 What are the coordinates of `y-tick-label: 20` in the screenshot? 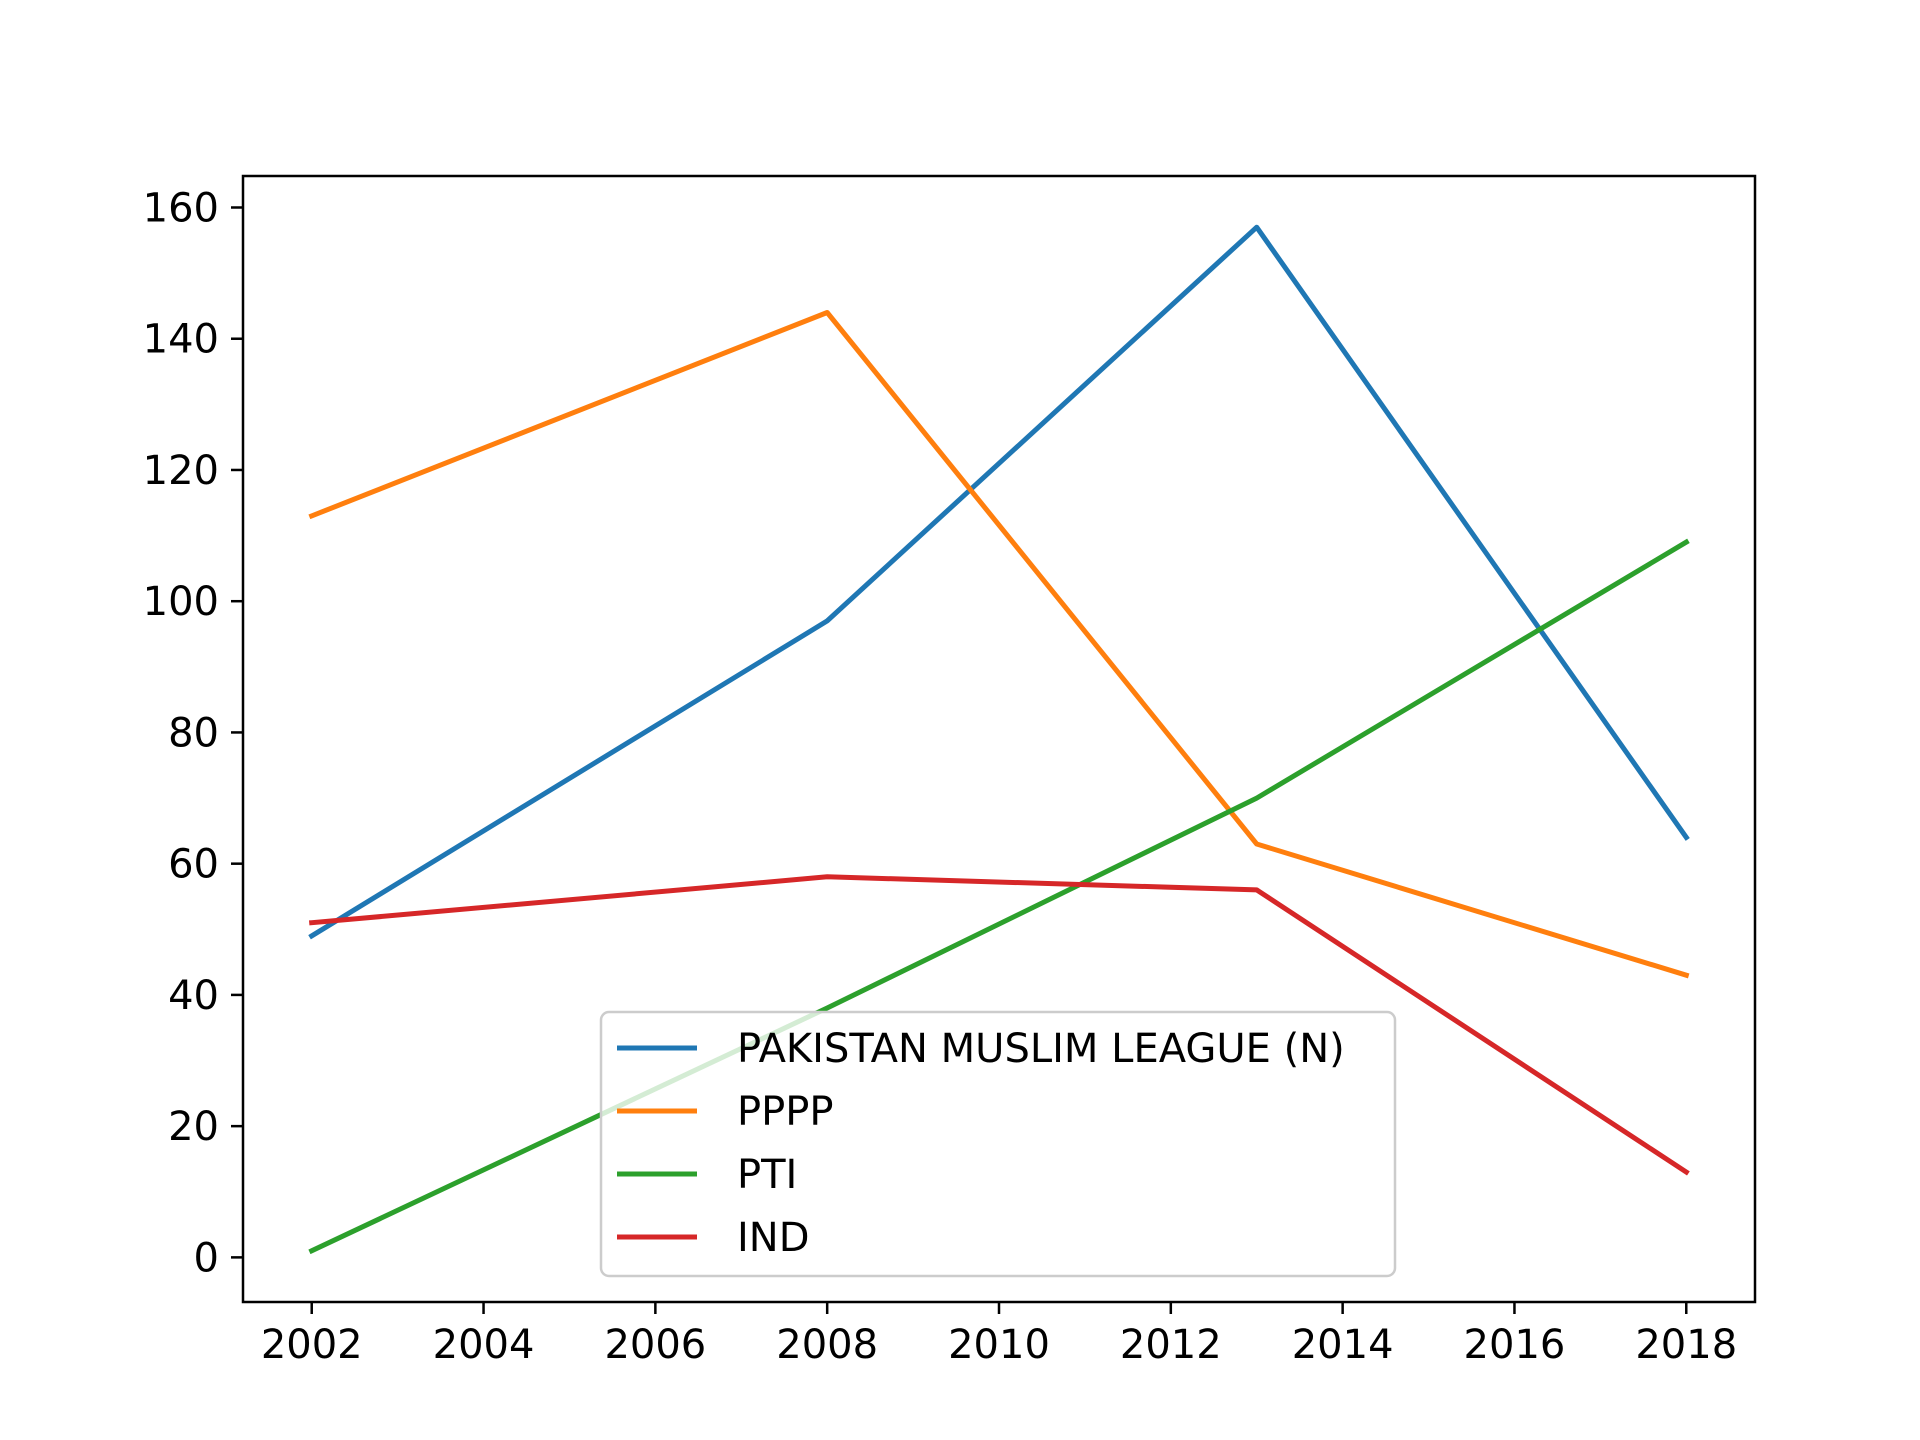 It's located at (193, 1127).